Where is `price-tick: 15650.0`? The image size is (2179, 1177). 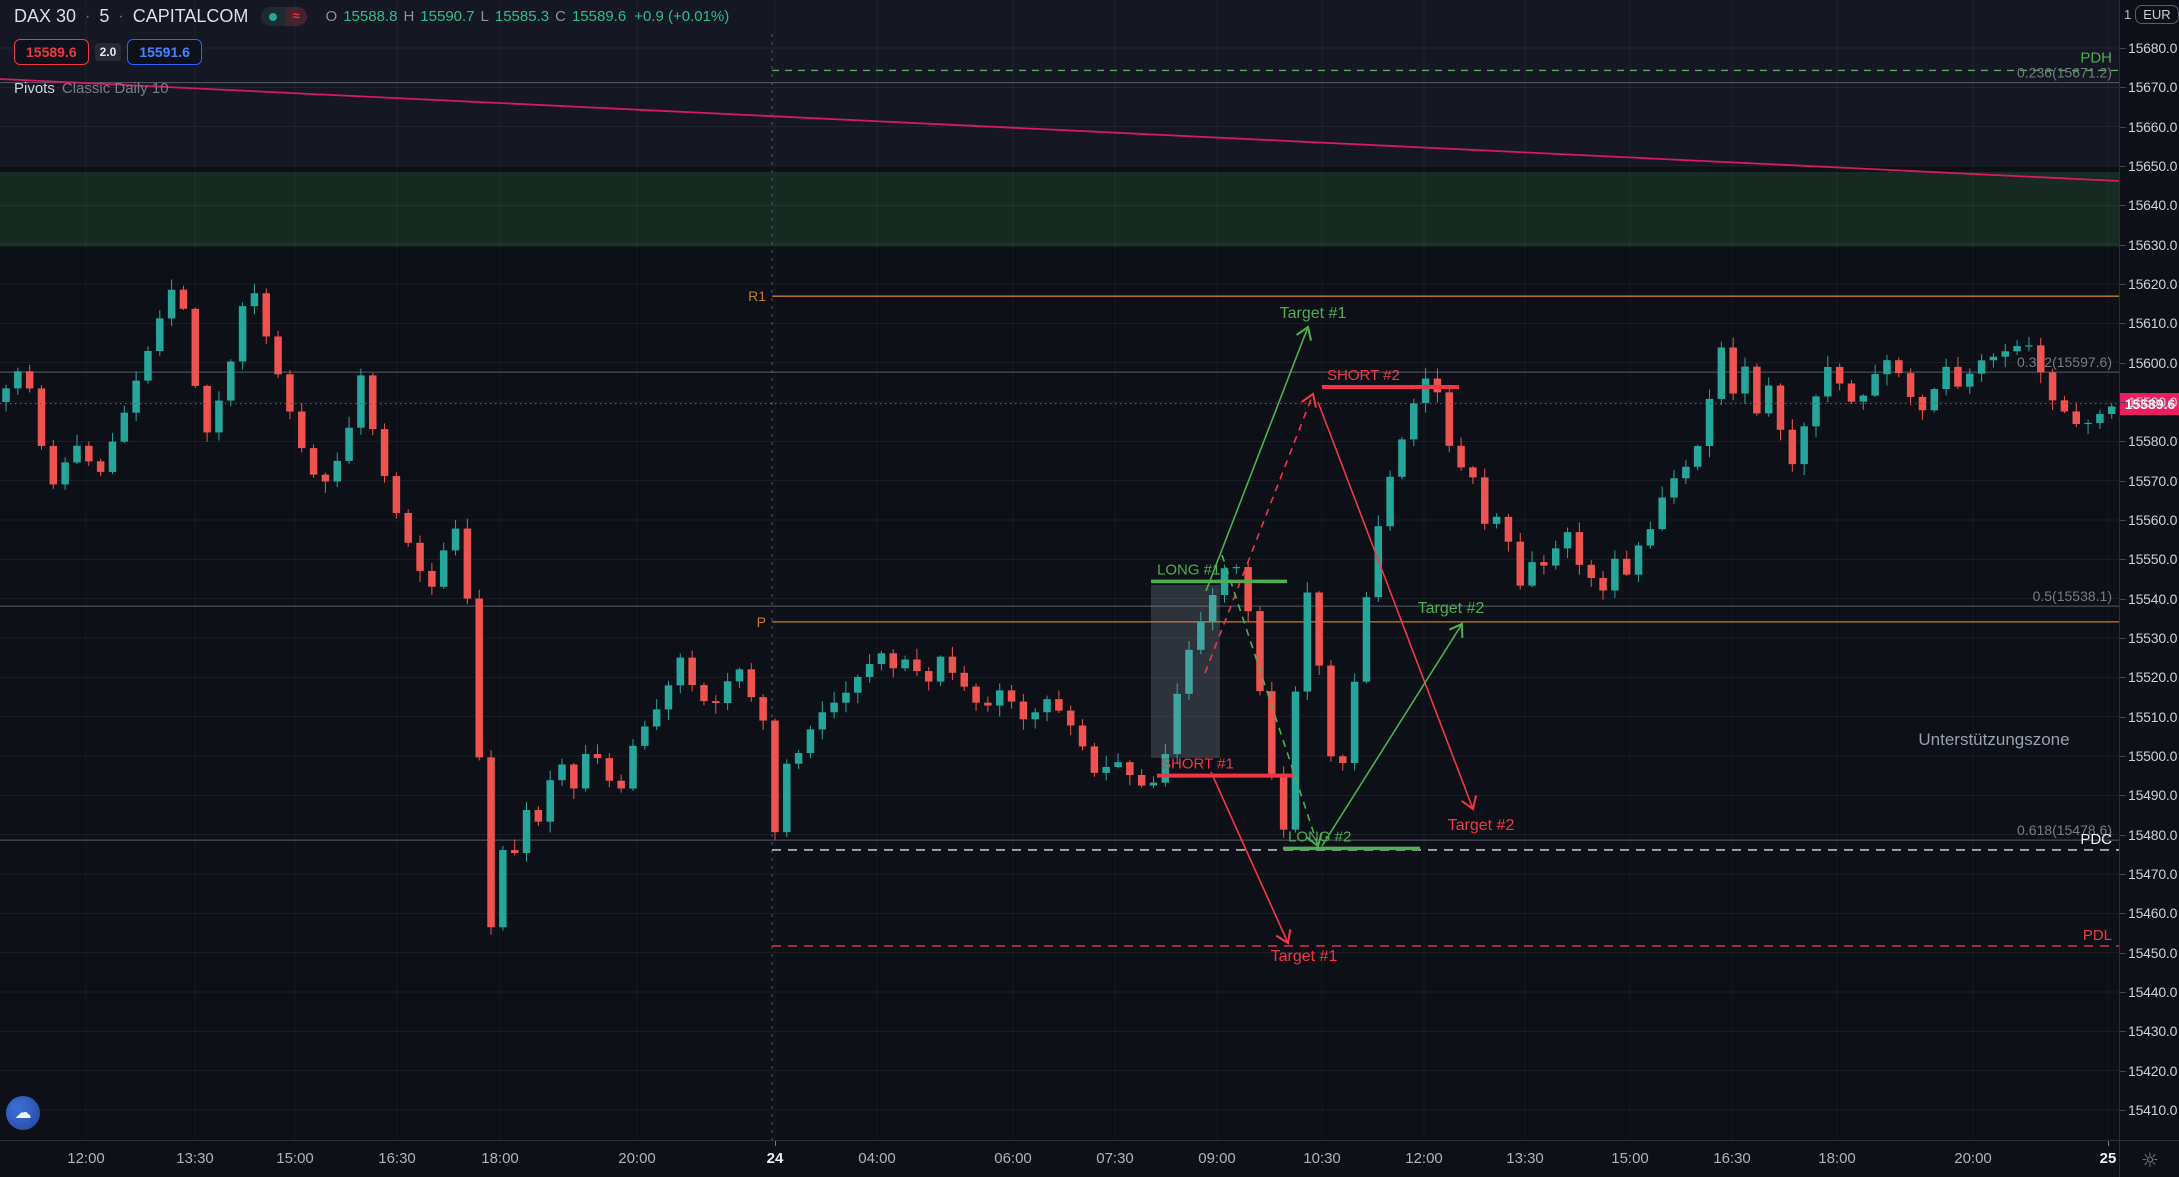 price-tick: 15650.0 is located at coordinates (2153, 165).